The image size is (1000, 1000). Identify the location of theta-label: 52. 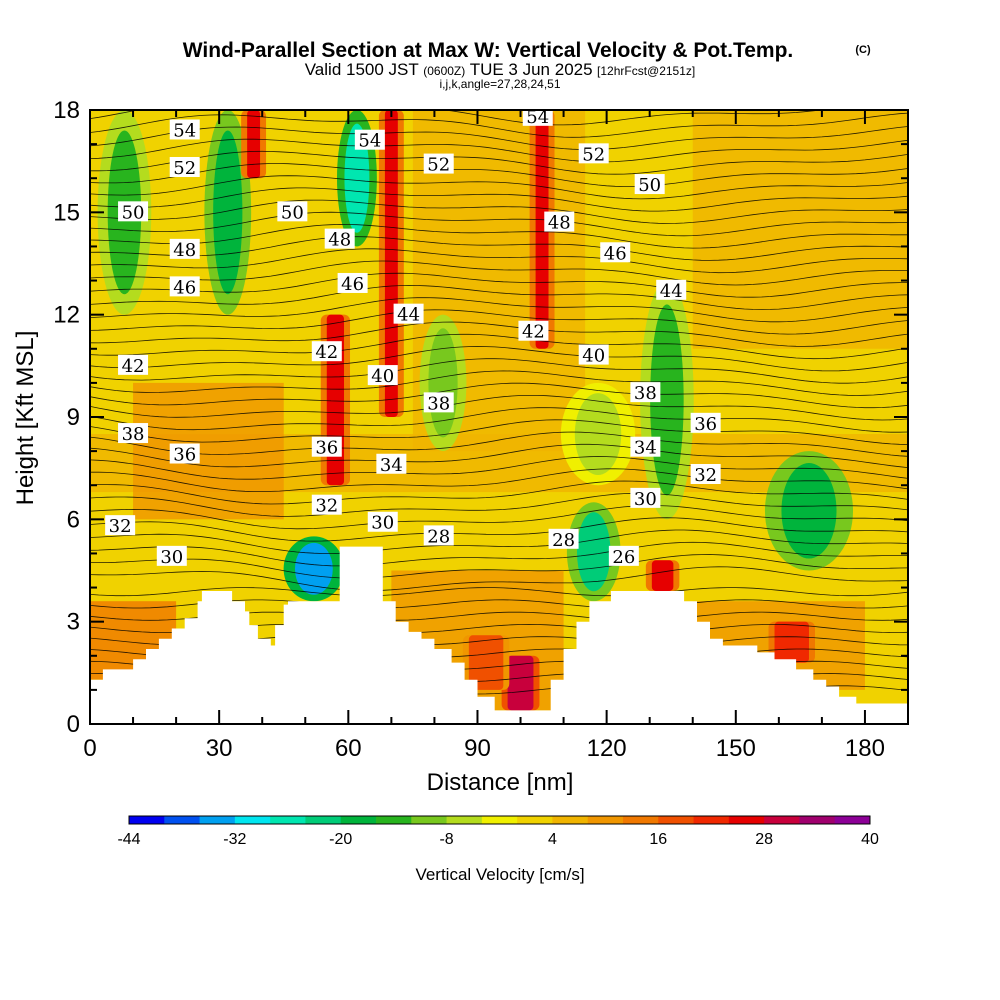
(438, 165).